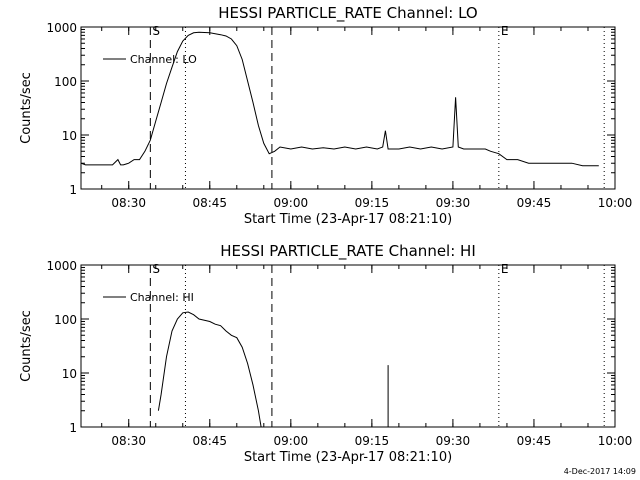  What do you see at coordinates (163, 59) in the screenshot?
I see `legend-label: Channel: LO` at bounding box center [163, 59].